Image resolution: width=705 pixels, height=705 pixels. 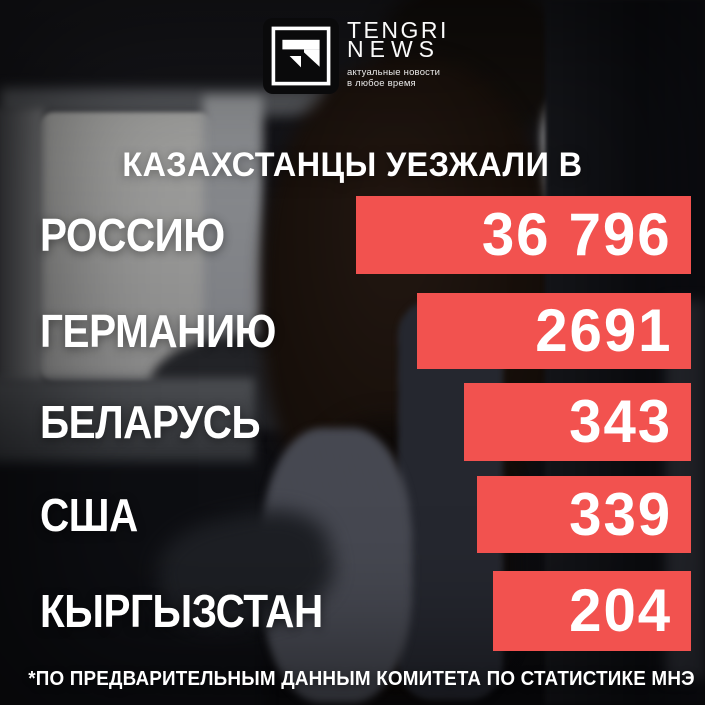 I want to click on value-label: 343, so click(x=620, y=421).